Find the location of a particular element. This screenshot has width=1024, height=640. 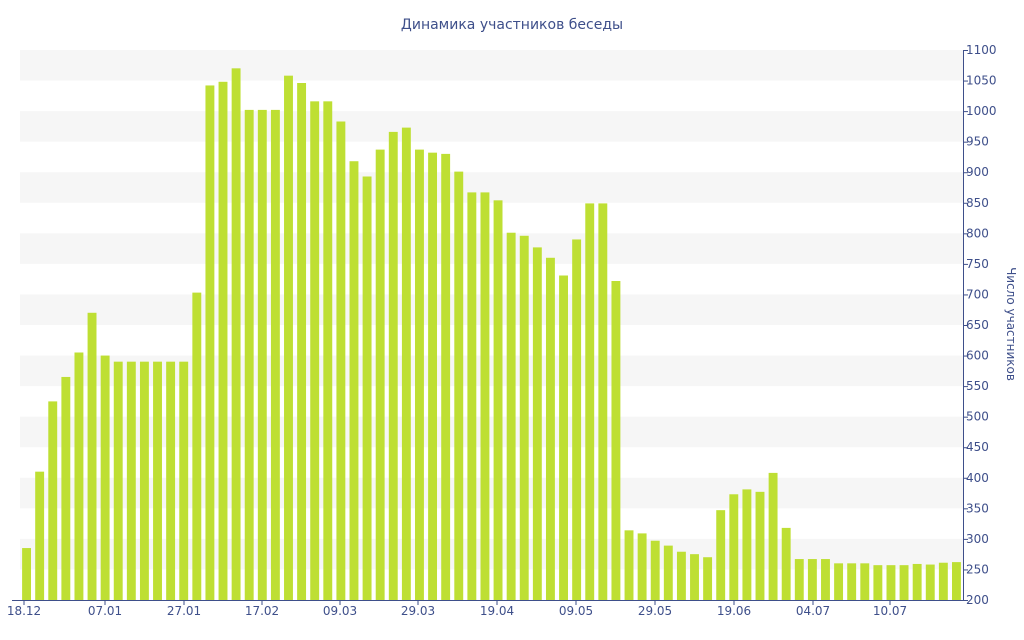

x-tick-label: 04.07 is located at coordinates (813, 611).